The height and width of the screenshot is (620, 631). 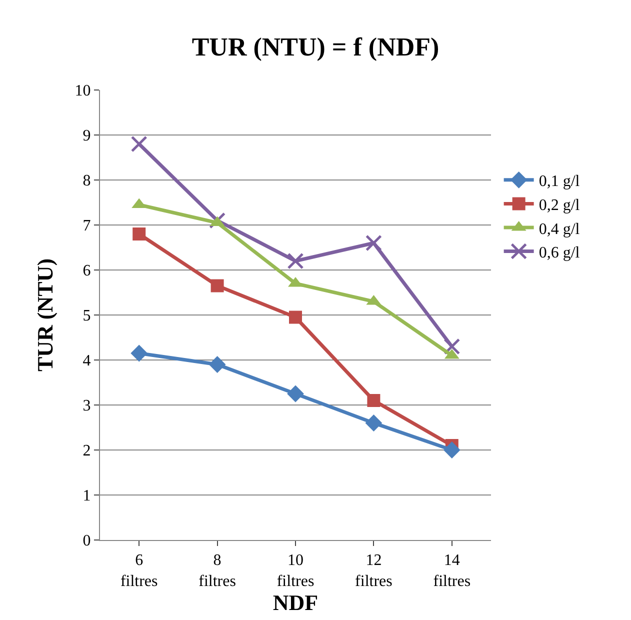 What do you see at coordinates (86, 496) in the screenshot?
I see `y-tick-label: 1` at bounding box center [86, 496].